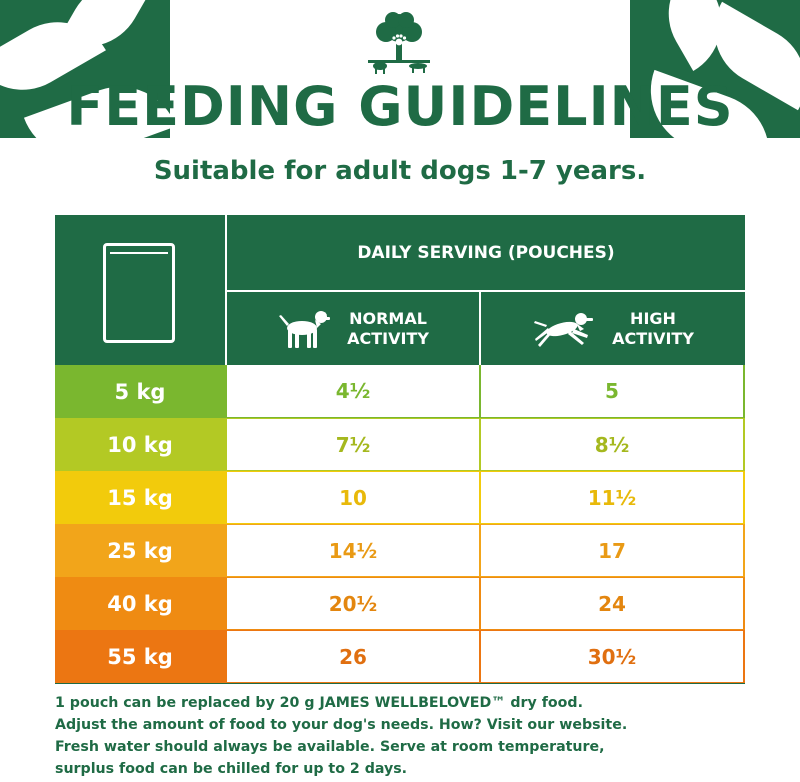 This screenshot has width=800, height=782. What do you see at coordinates (353, 444) in the screenshot?
I see `normal-serving-cell: 7½` at bounding box center [353, 444].